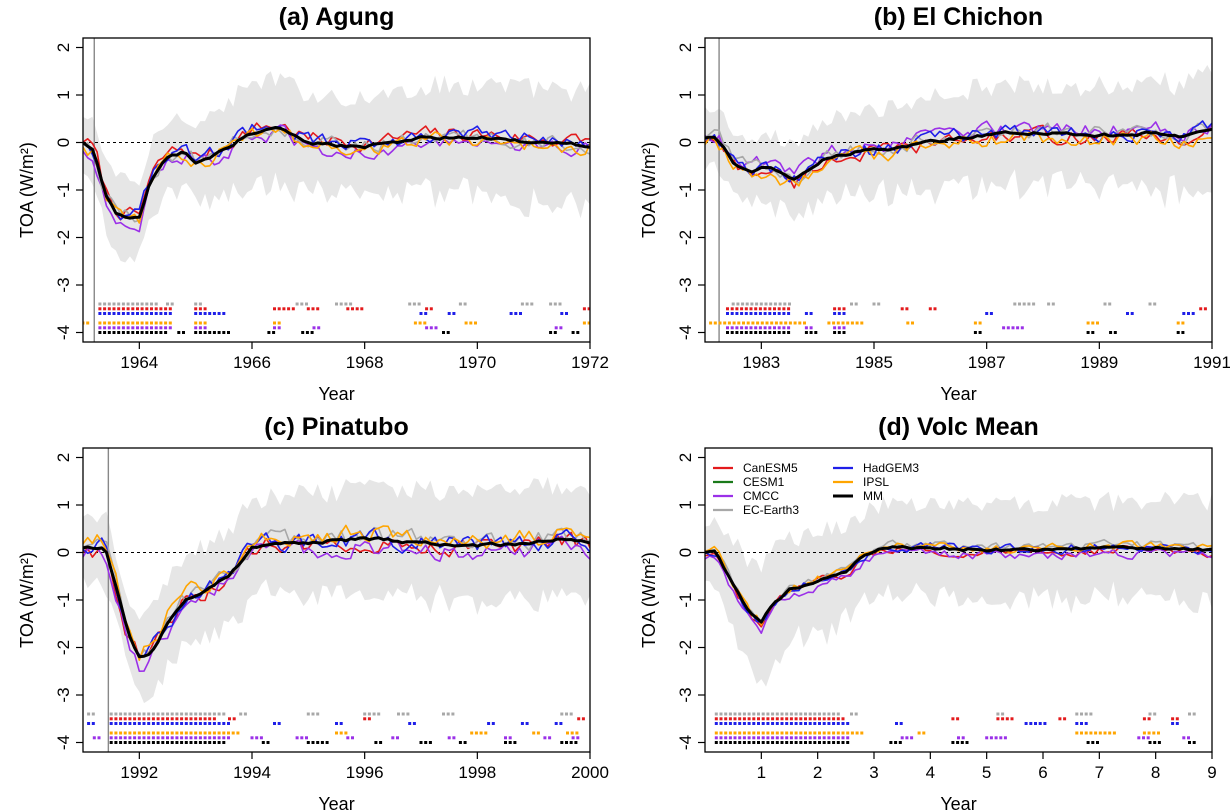 The image size is (1230, 811). What do you see at coordinates (336, 802) in the screenshot?
I see `x-axis-label: Year` at bounding box center [336, 802].